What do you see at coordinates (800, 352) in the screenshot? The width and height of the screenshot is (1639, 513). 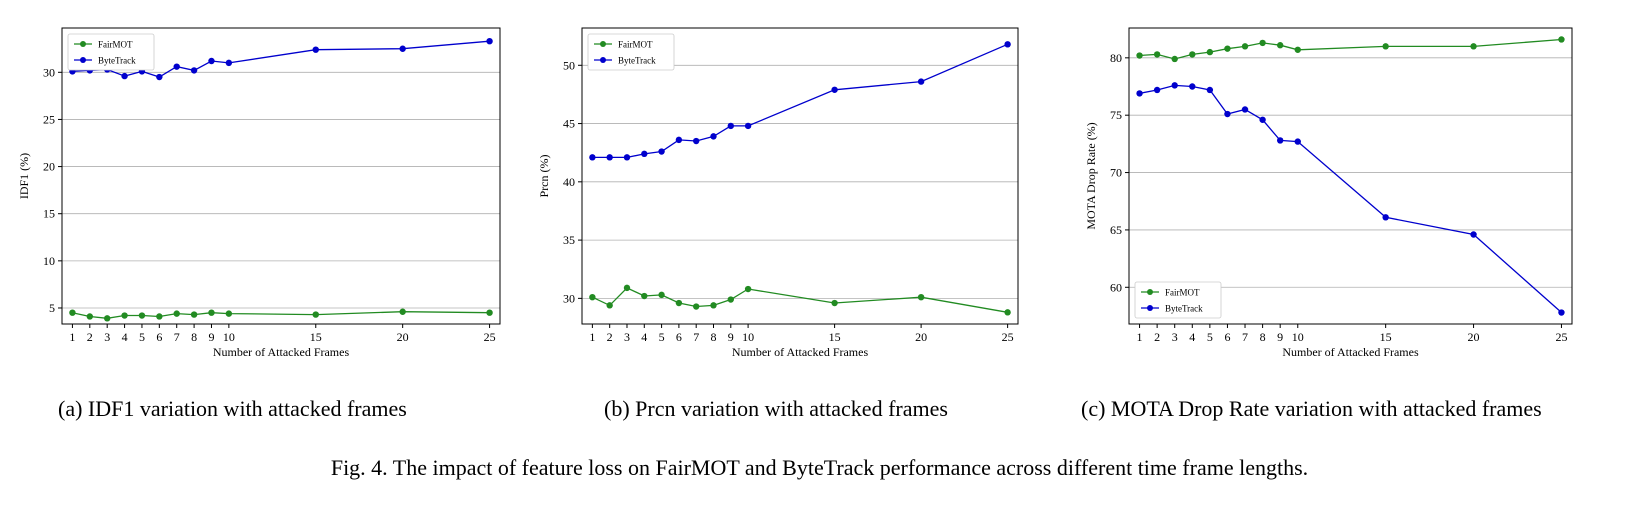 I see `x-axis-label: Number of Attacked Frames` at bounding box center [800, 352].